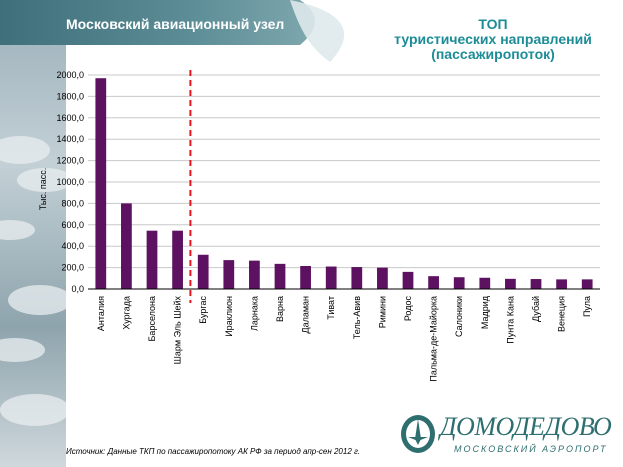 The height and width of the screenshot is (467, 623). I want to click on x-tick-label: Родос, so click(408, 309).